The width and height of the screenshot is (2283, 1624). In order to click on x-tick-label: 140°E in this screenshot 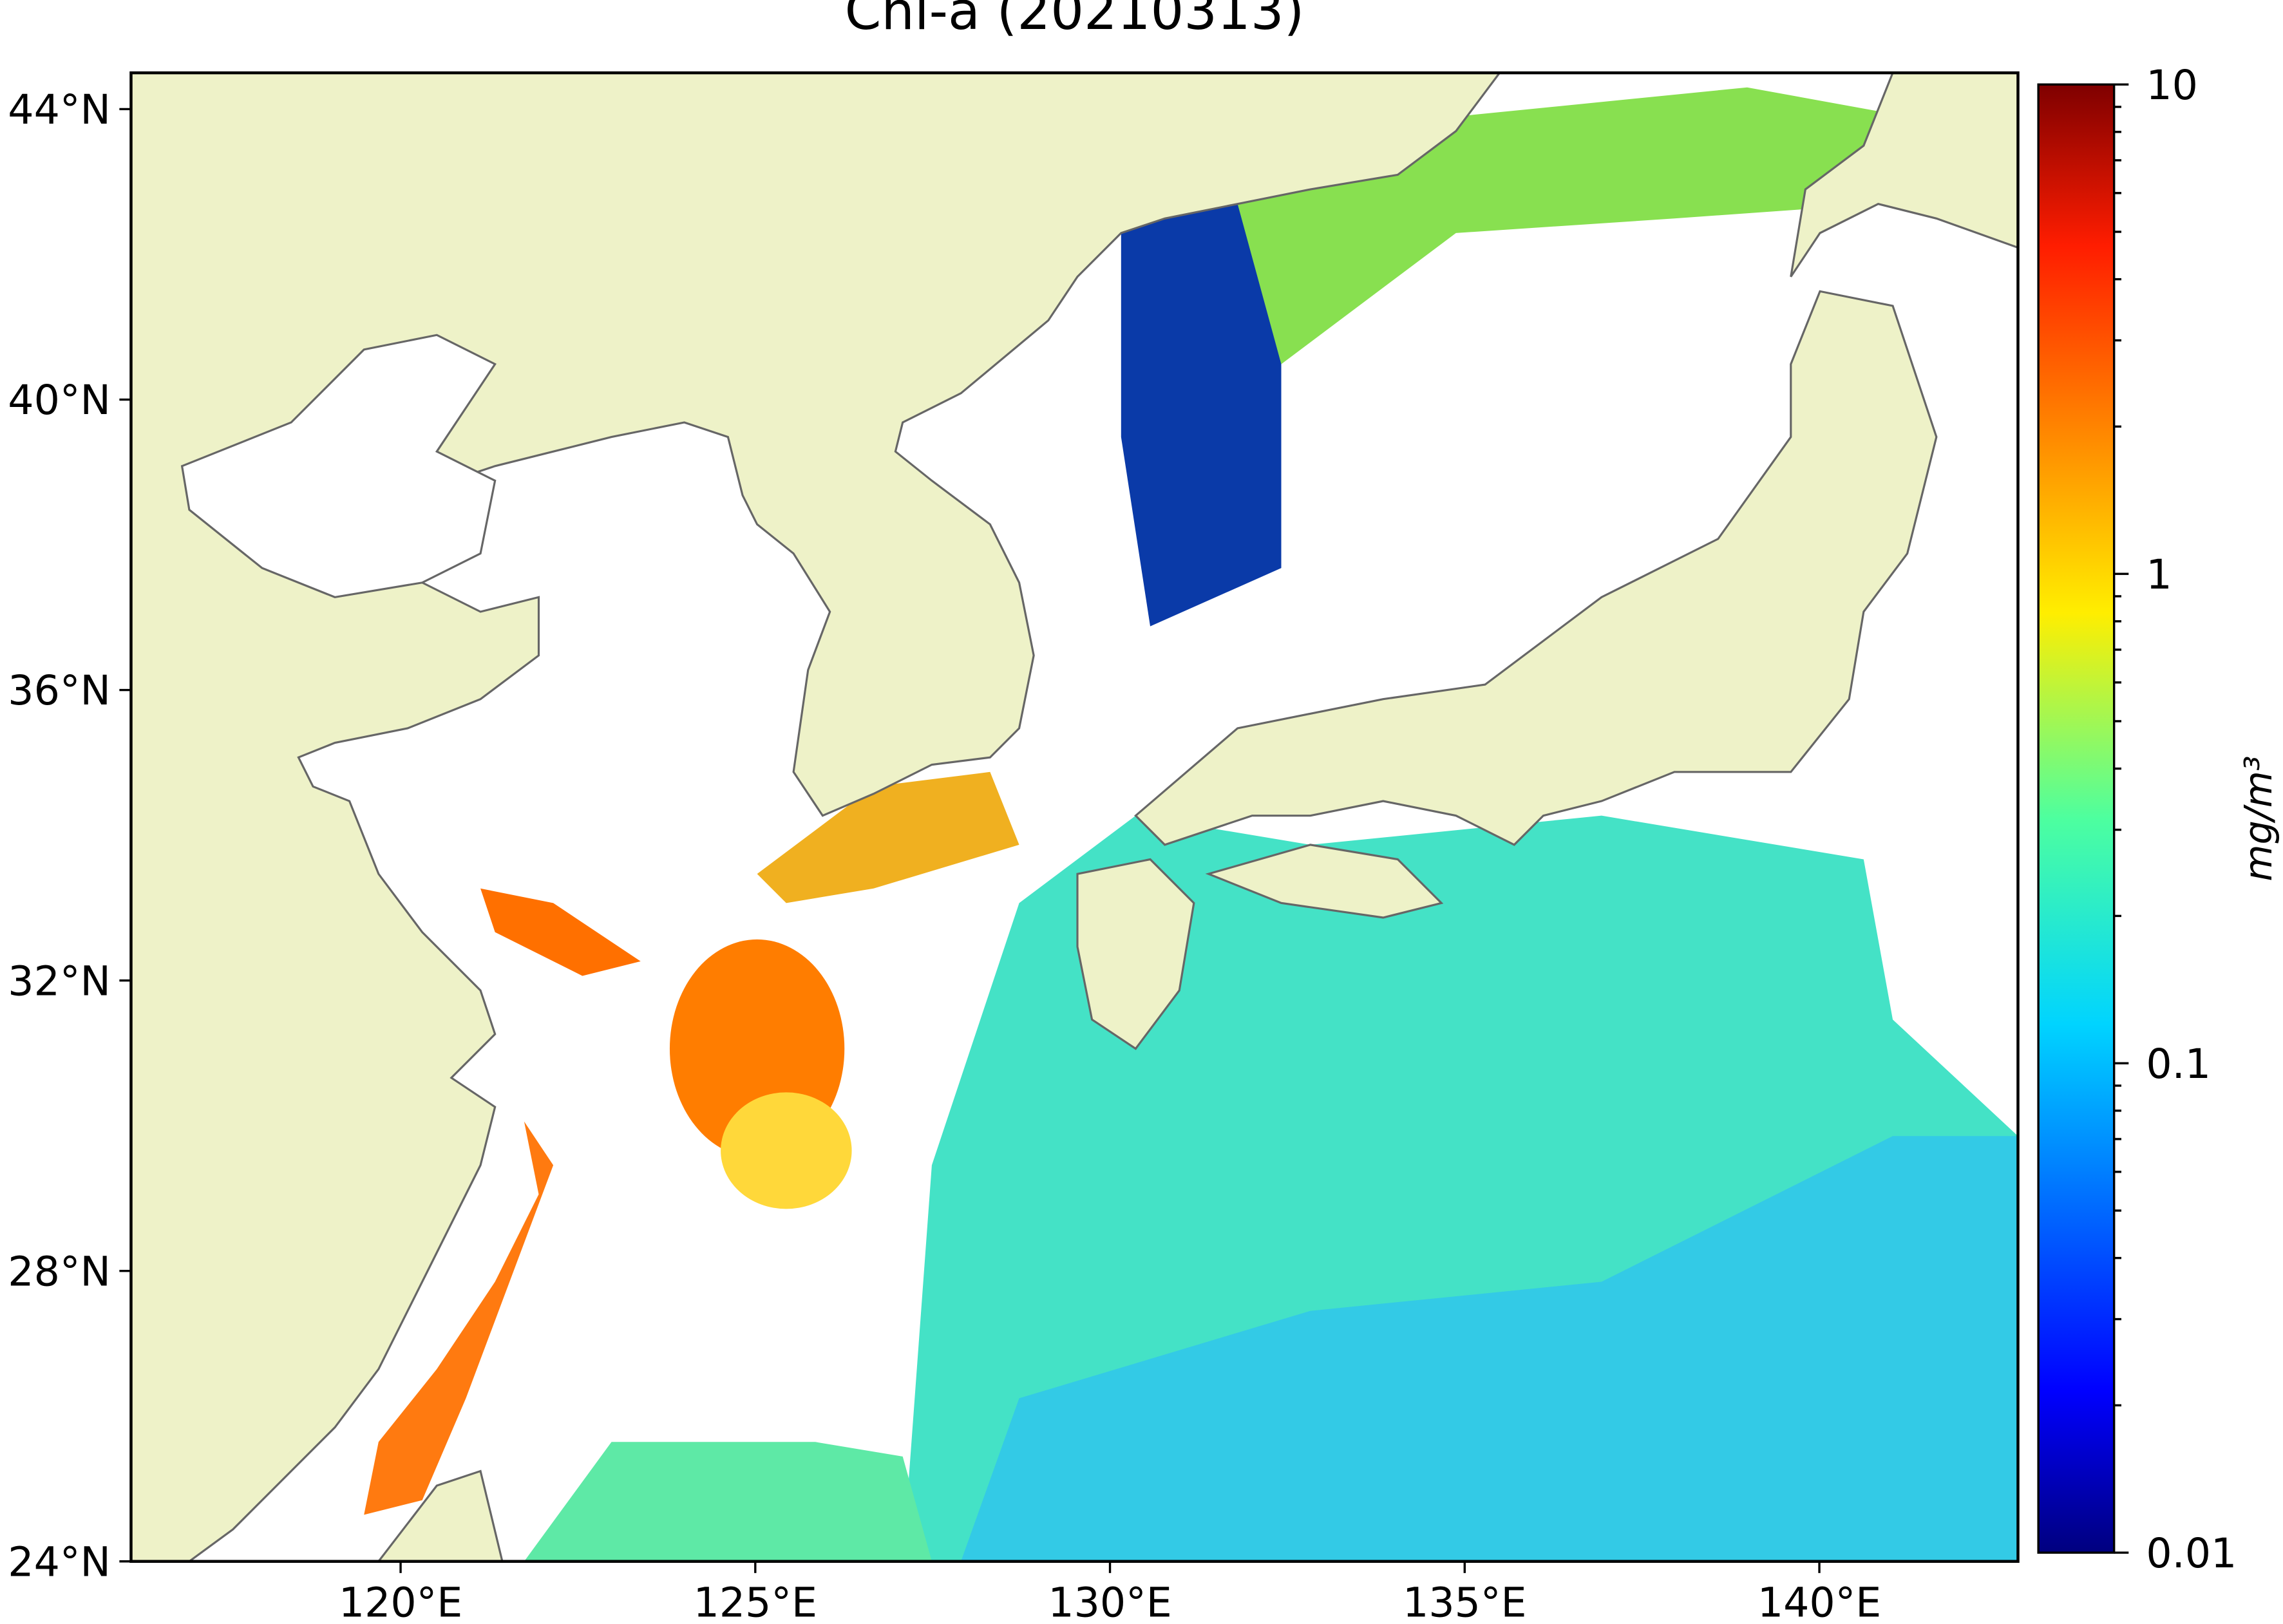, I will do `click(1819, 1601)`.